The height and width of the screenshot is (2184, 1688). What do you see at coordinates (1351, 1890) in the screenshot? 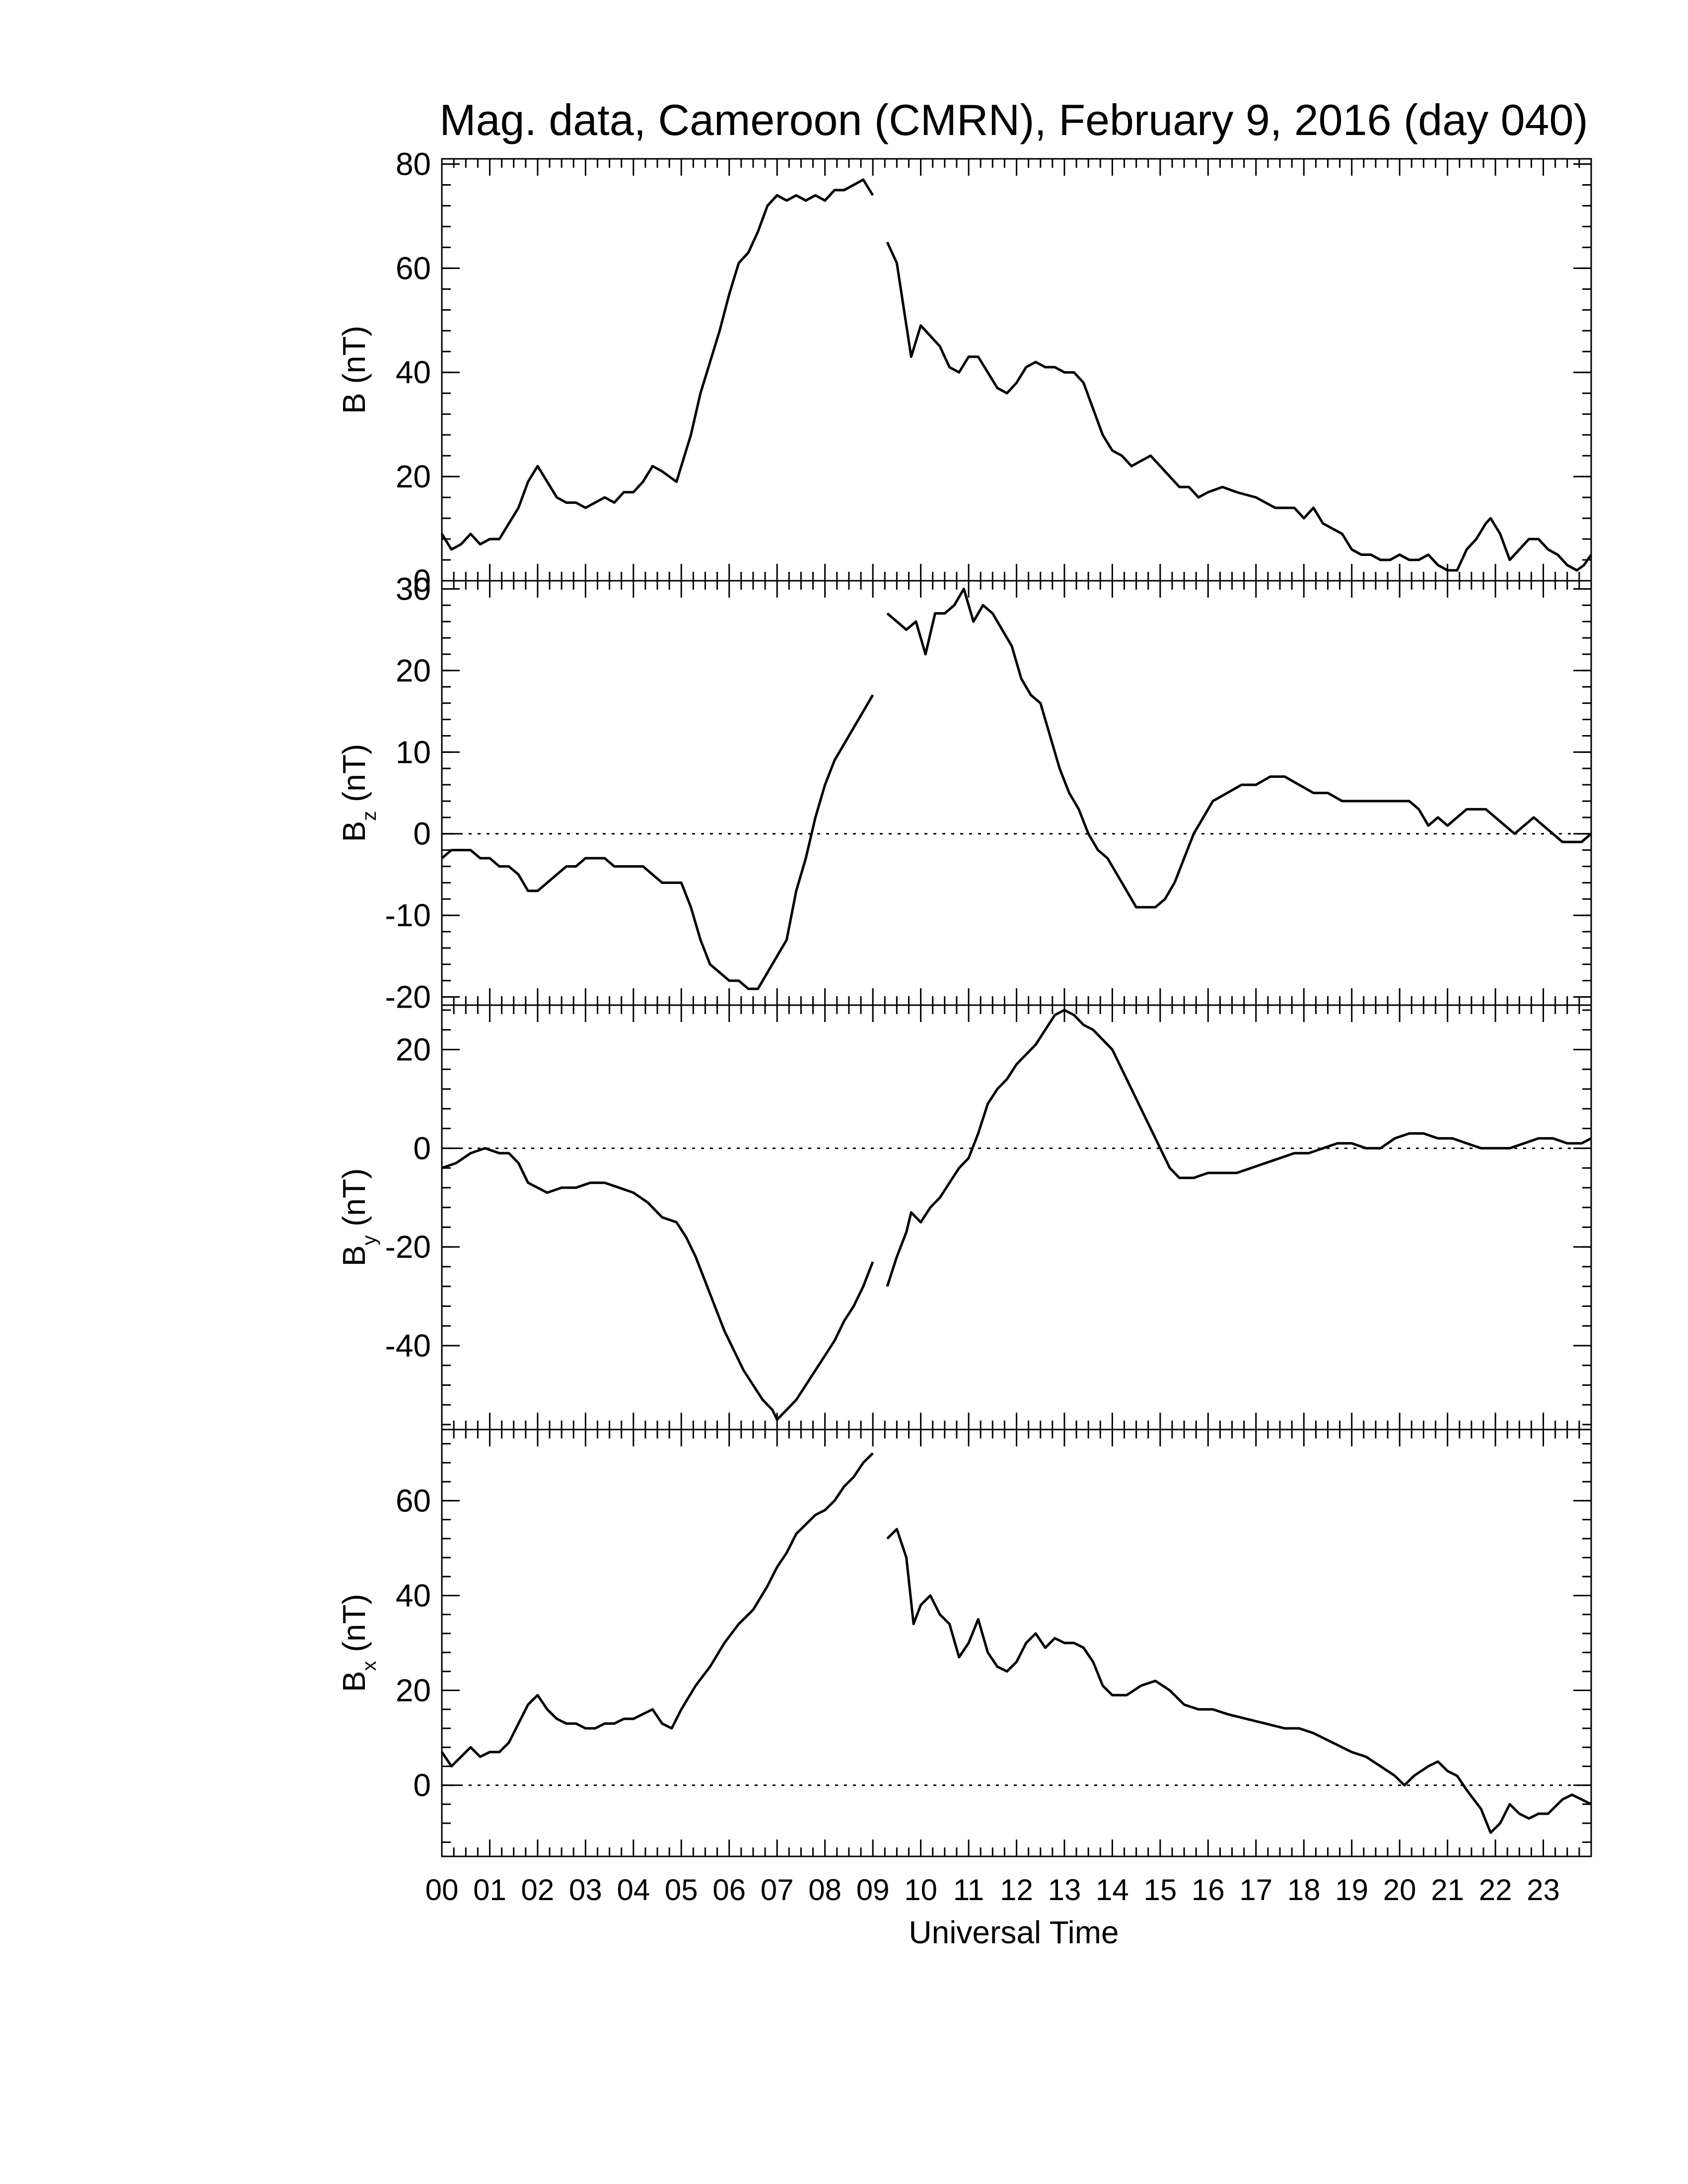
I see `x-tick-label: 19` at bounding box center [1351, 1890].